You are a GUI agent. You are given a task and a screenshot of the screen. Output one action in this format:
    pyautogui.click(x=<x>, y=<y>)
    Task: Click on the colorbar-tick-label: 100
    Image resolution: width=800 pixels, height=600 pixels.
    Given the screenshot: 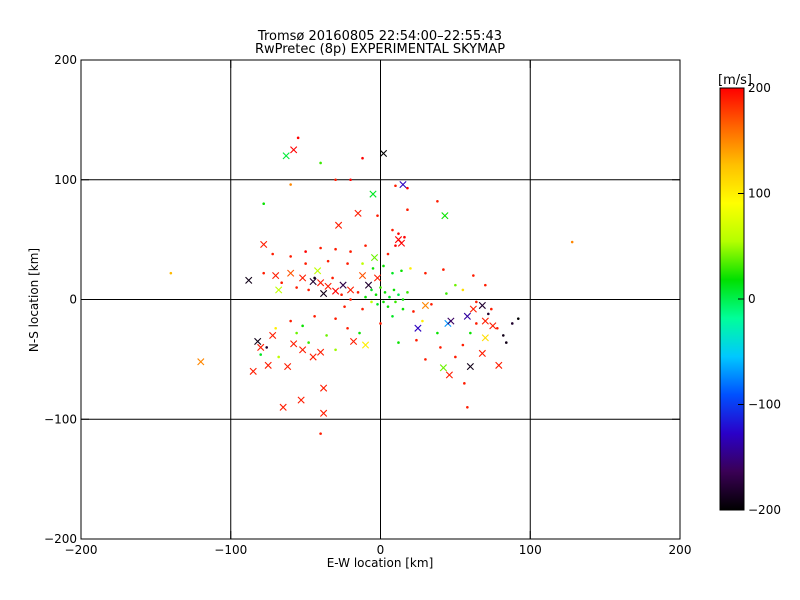 What is the action you would take?
    pyautogui.click(x=759, y=194)
    